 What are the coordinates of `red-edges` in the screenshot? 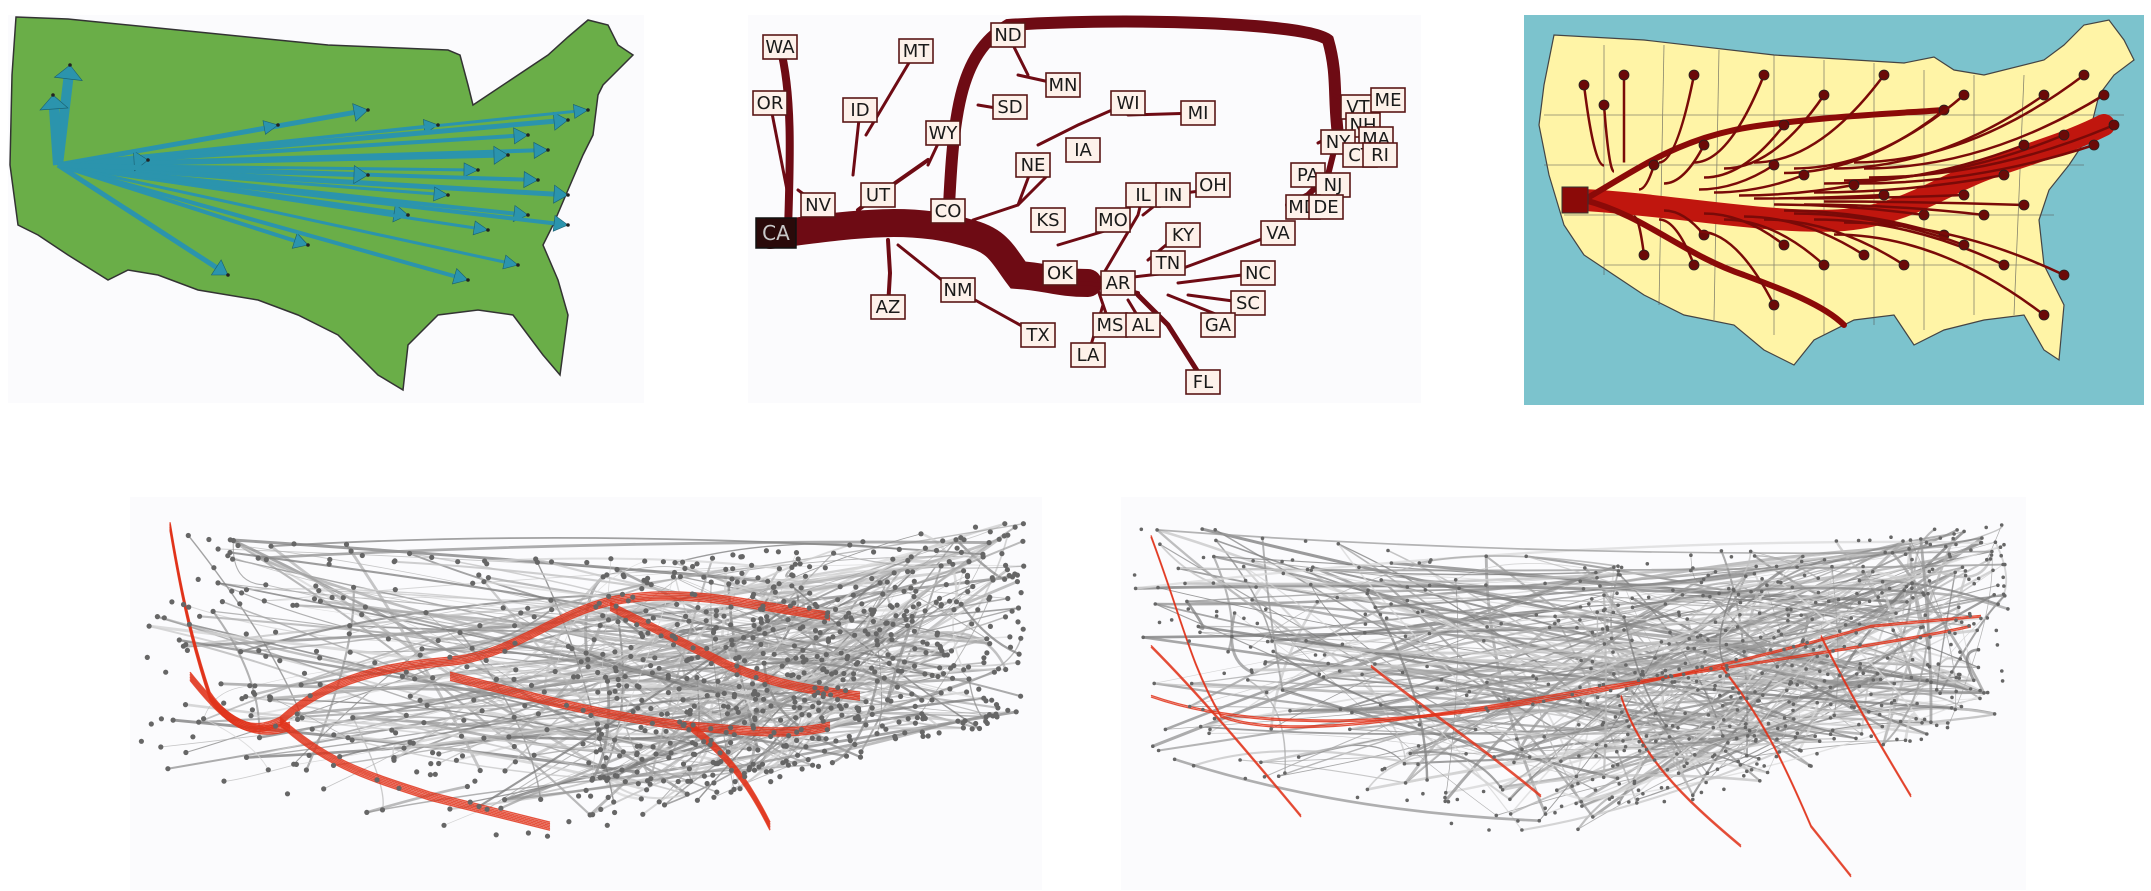 It's located at (1566, 706).